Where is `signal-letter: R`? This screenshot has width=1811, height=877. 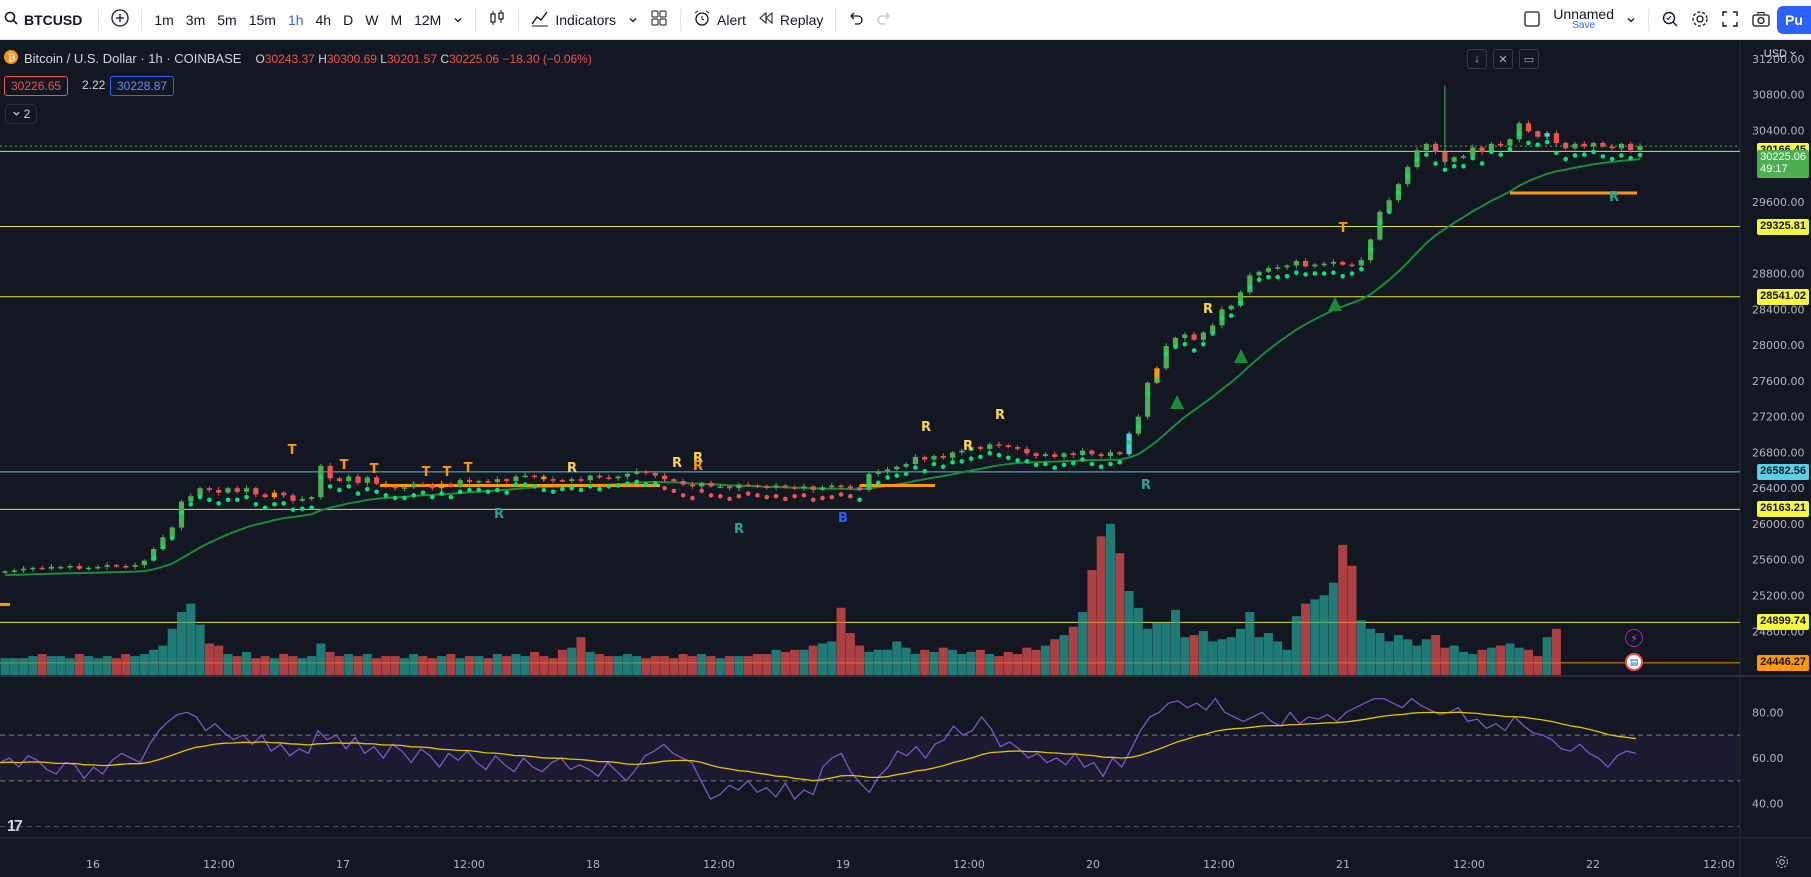 signal-letter: R is located at coordinates (572, 468).